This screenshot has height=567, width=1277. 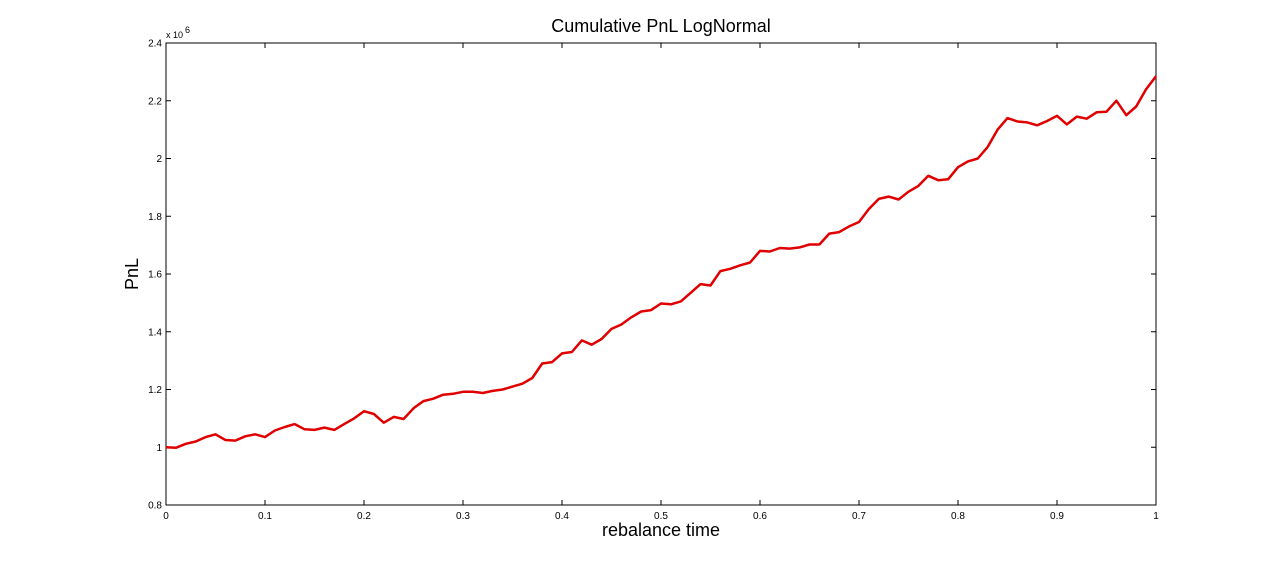 What do you see at coordinates (132, 274) in the screenshot?
I see `y-axis-label: PnL` at bounding box center [132, 274].